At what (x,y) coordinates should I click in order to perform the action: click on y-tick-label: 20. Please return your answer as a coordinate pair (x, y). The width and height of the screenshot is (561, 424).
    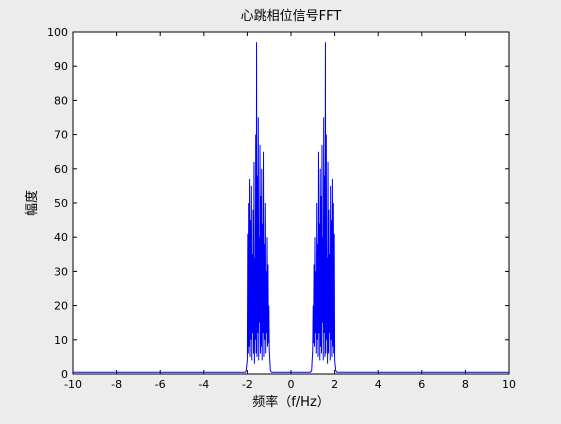
    Looking at the image, I should click on (61, 306).